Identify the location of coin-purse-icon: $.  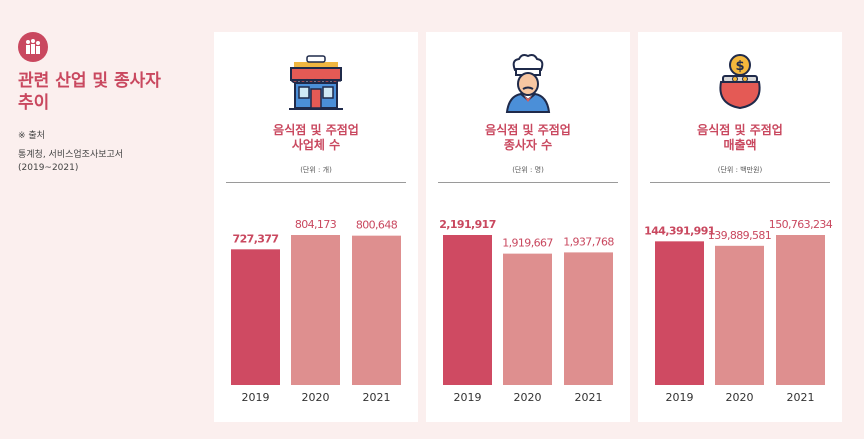
(740, 83).